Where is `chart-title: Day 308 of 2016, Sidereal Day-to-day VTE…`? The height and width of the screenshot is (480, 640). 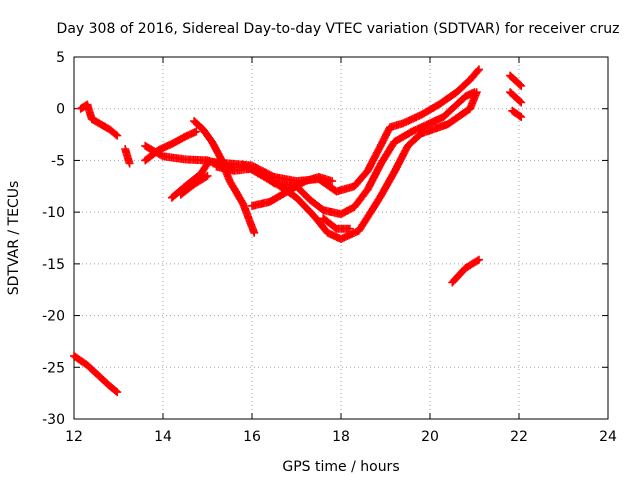
chart-title: Day 308 of 2016, Sidereal Day-to-day VTE… is located at coordinates (338, 29).